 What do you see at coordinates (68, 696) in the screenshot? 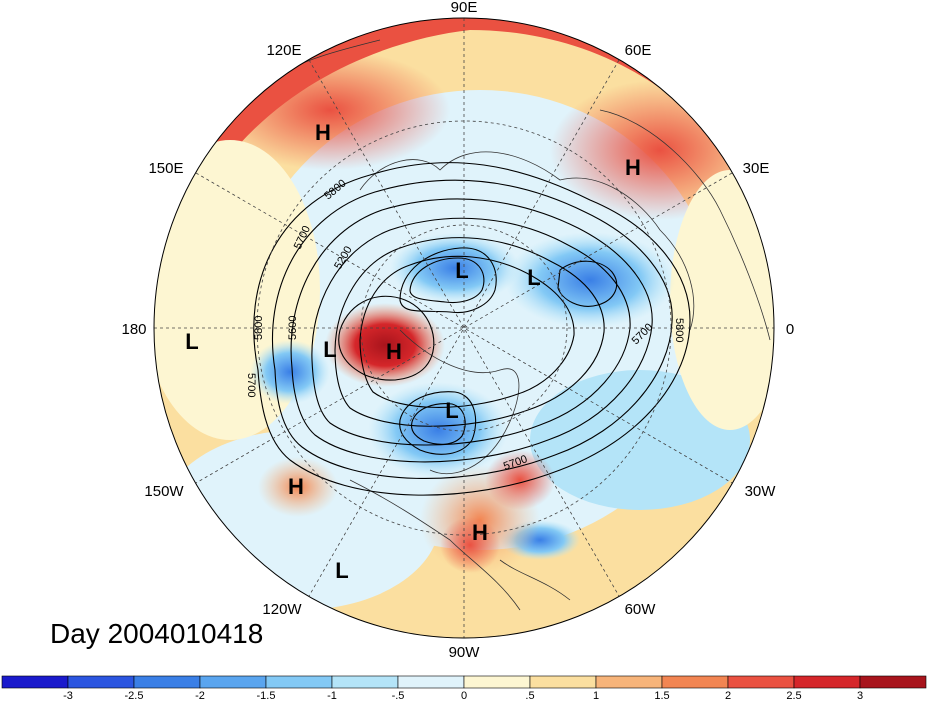
I see `colorbar-tick-label: -3` at bounding box center [68, 696].